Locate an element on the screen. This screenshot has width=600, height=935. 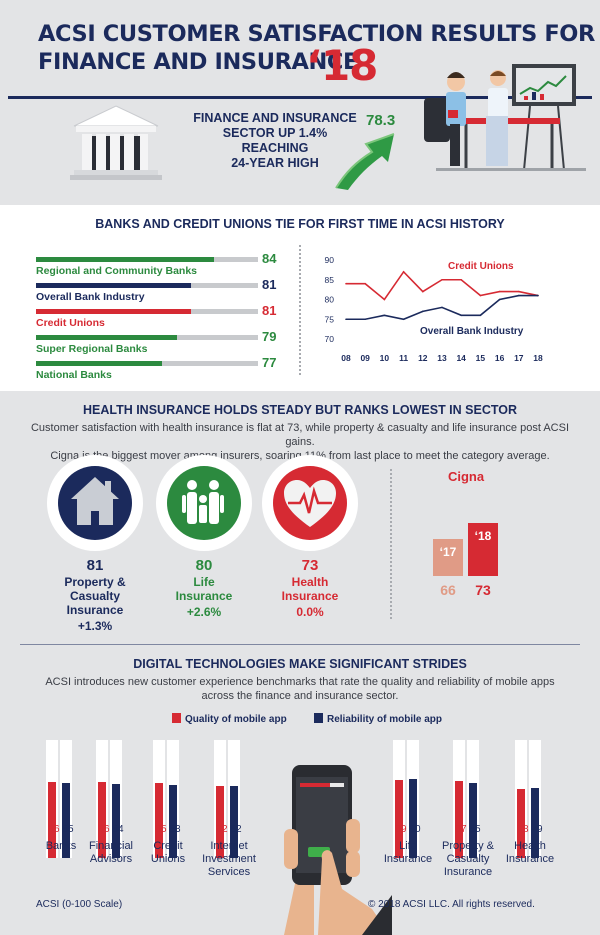
header-divider is located at coordinates (300, 97).